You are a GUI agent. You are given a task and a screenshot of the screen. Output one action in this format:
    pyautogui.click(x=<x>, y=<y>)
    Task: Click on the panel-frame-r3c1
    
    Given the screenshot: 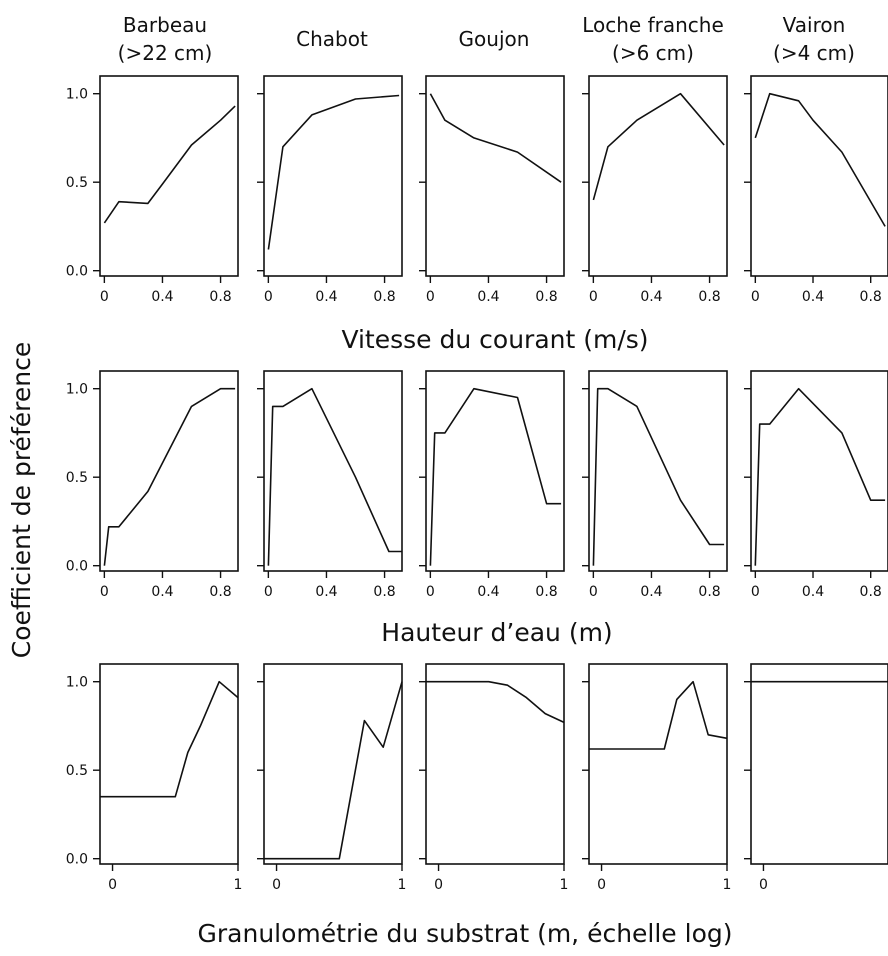 What is the action you would take?
    pyautogui.click(x=169, y=764)
    